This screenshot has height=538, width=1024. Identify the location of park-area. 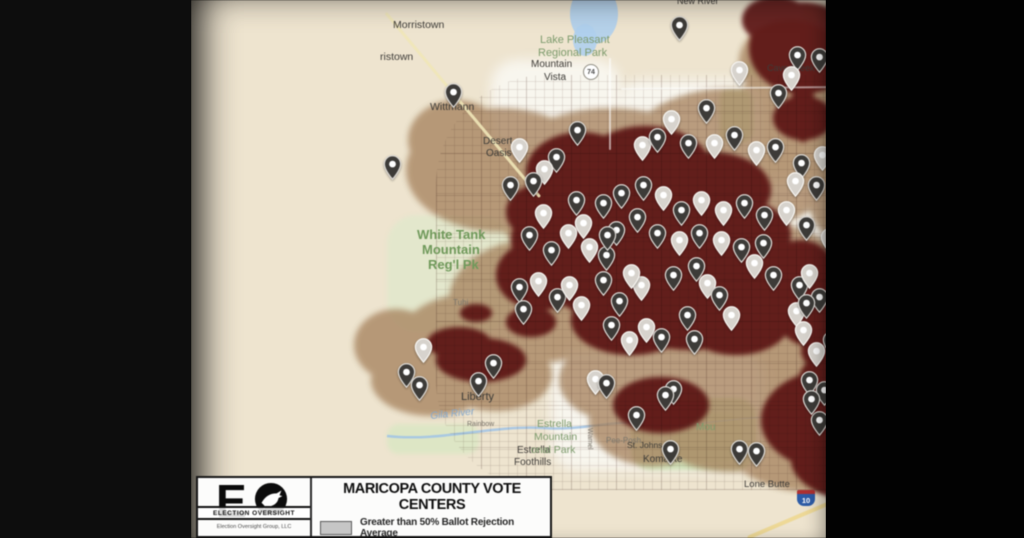
(433, 439).